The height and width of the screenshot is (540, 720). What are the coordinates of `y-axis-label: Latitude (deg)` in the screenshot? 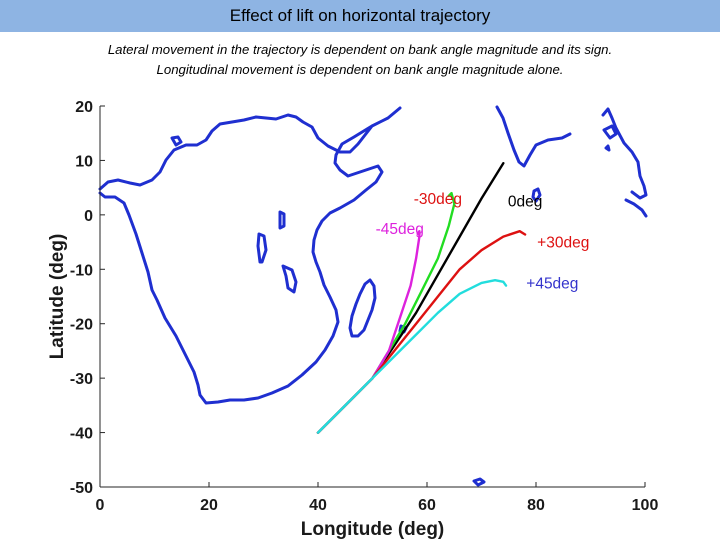 It's located at (57, 297).